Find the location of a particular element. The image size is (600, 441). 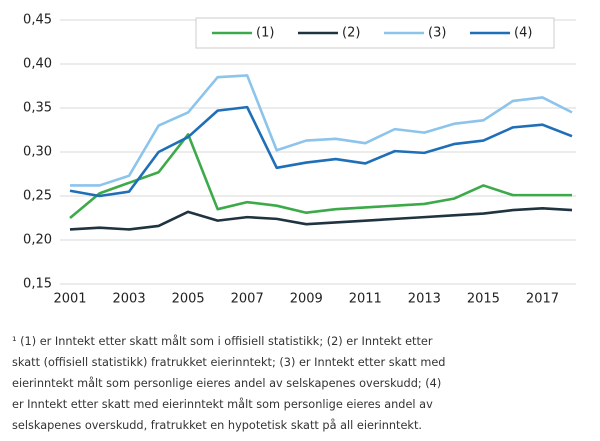

legend-label: (1) is located at coordinates (265, 33).